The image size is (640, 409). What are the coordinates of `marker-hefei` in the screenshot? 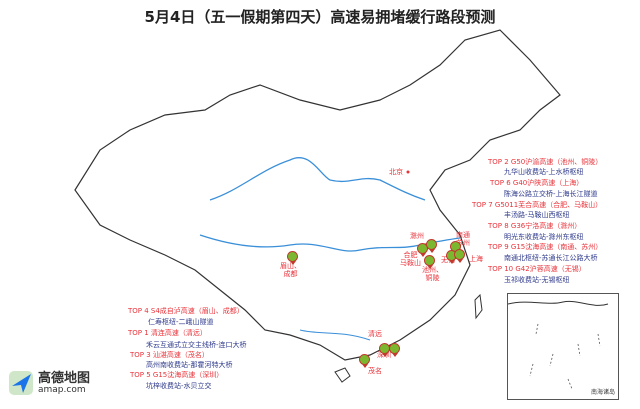 It's located at (431, 246).